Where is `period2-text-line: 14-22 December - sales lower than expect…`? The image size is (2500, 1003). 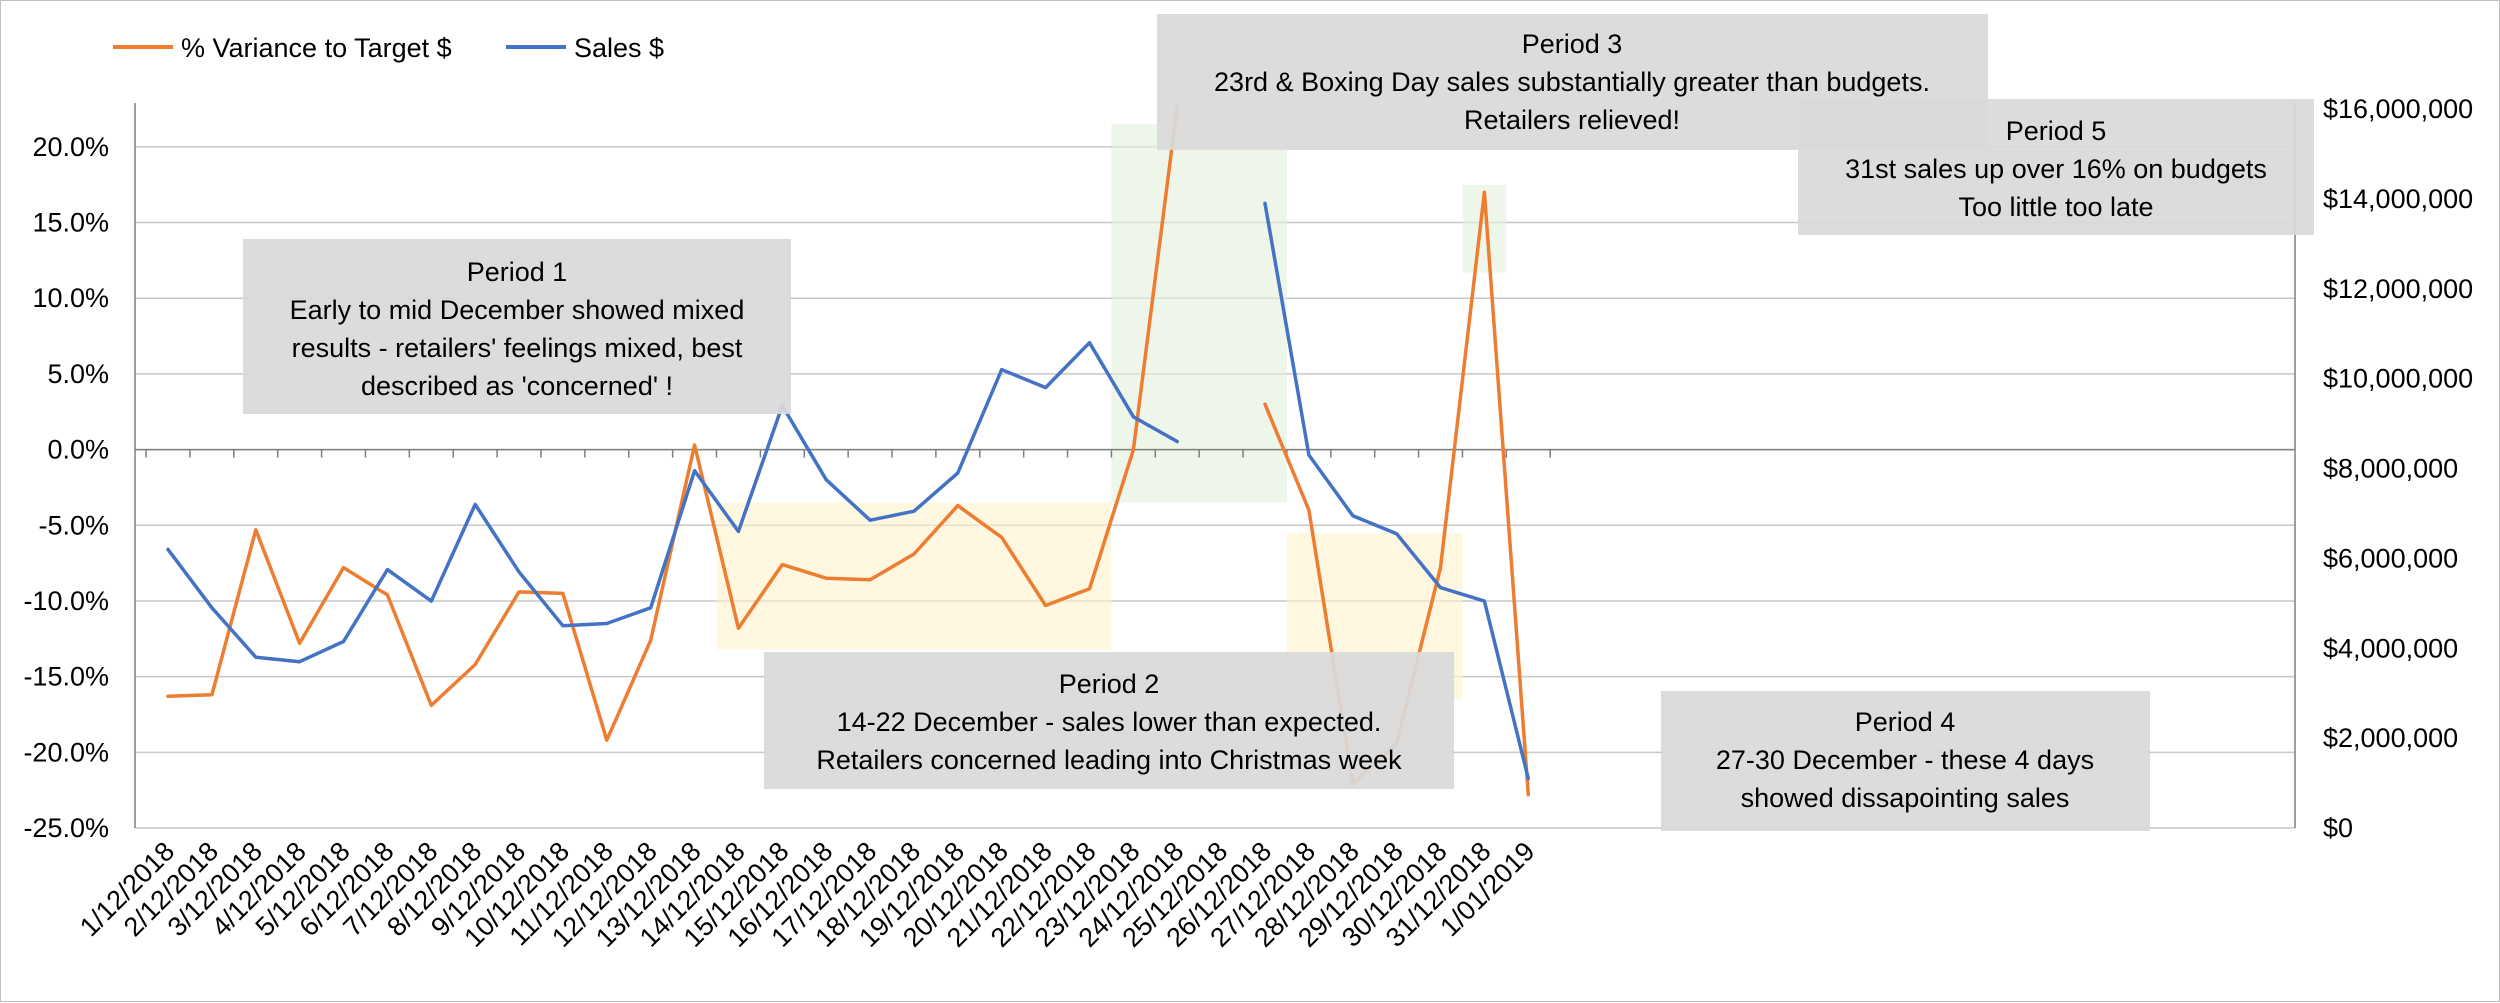
period2-text-line: 14-22 December - sales lower than expect… is located at coordinates (1109, 722).